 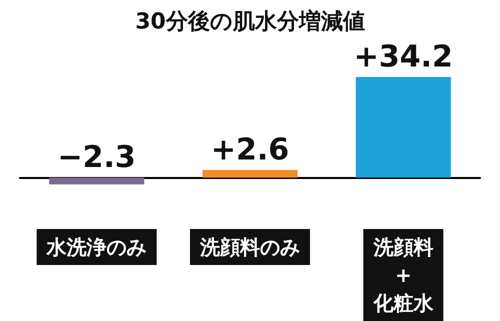 I want to click on data-label: +2.6, so click(x=250, y=150).